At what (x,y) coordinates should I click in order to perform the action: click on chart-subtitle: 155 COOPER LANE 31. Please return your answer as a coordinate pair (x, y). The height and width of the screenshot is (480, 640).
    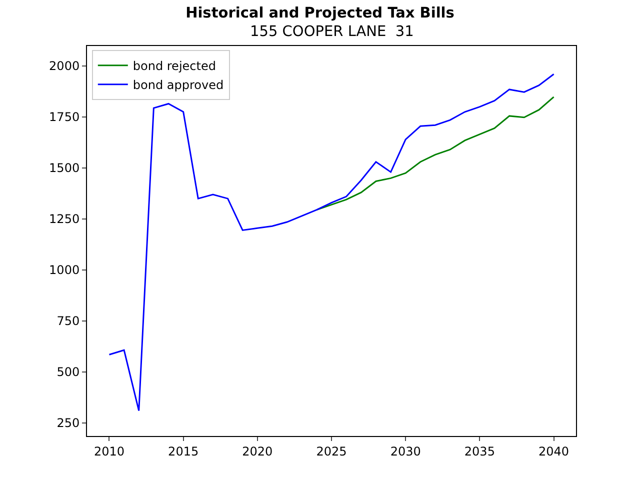
    Looking at the image, I should click on (332, 32).